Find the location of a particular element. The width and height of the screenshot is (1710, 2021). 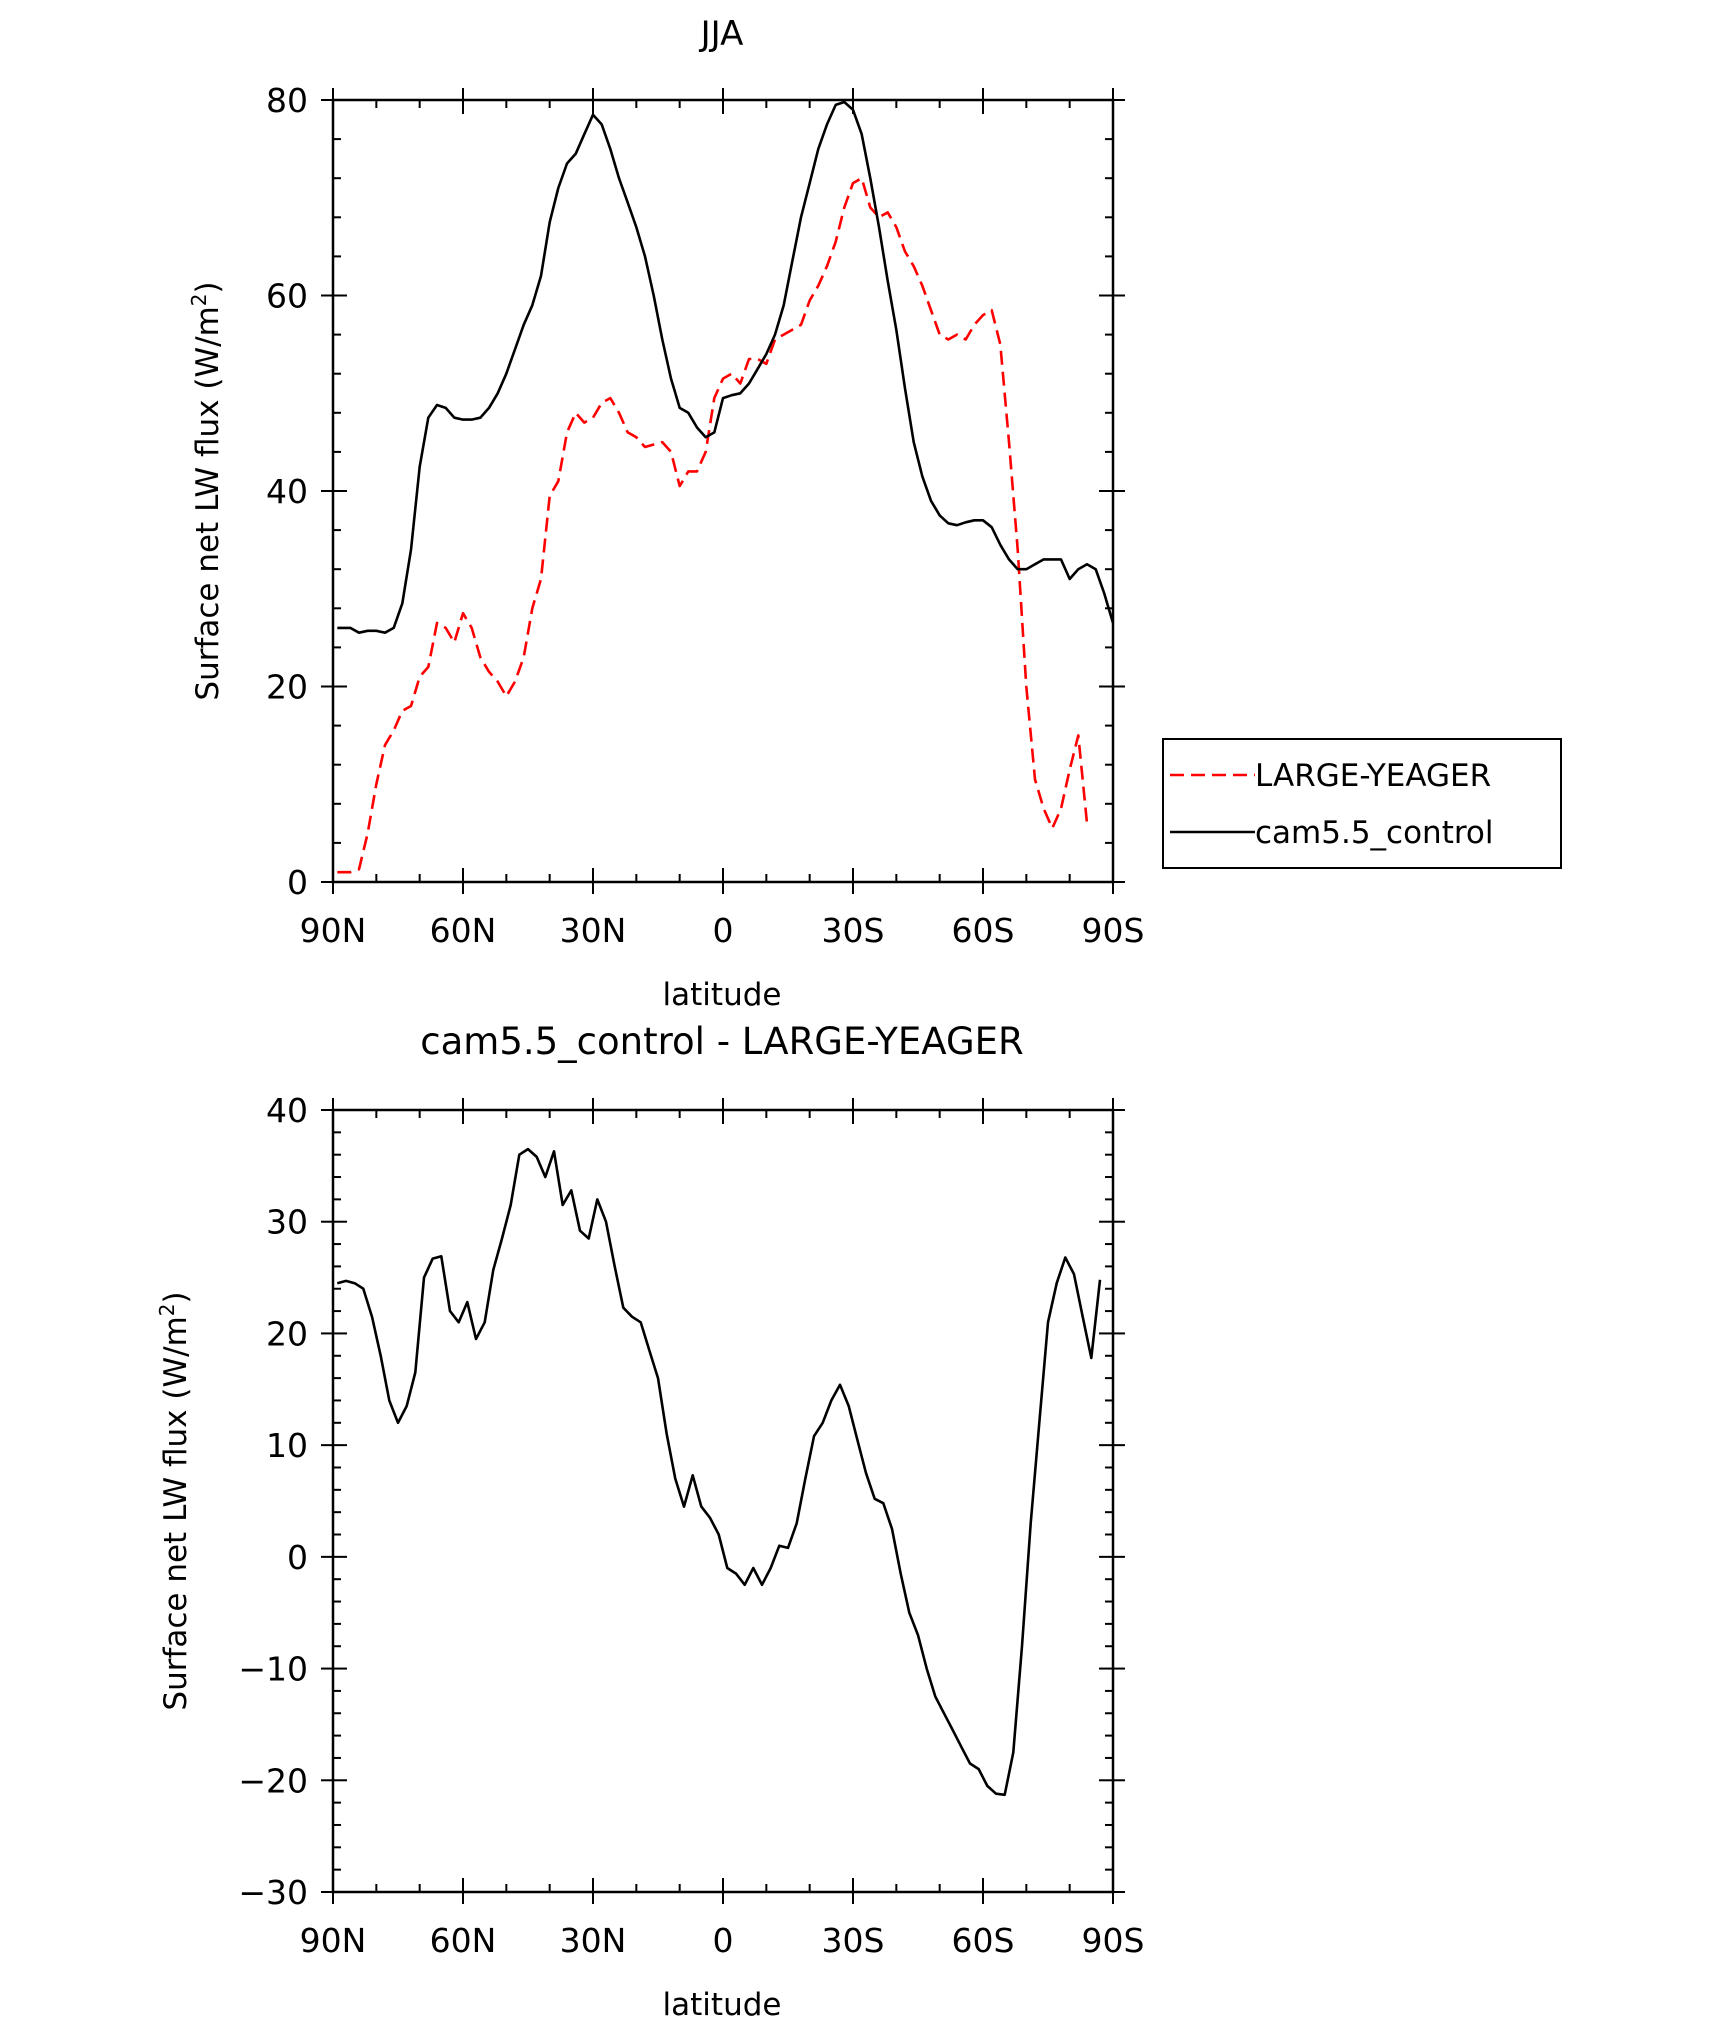

legend-label-large-yeager: LARGE-YEAGER is located at coordinates (1373, 776).